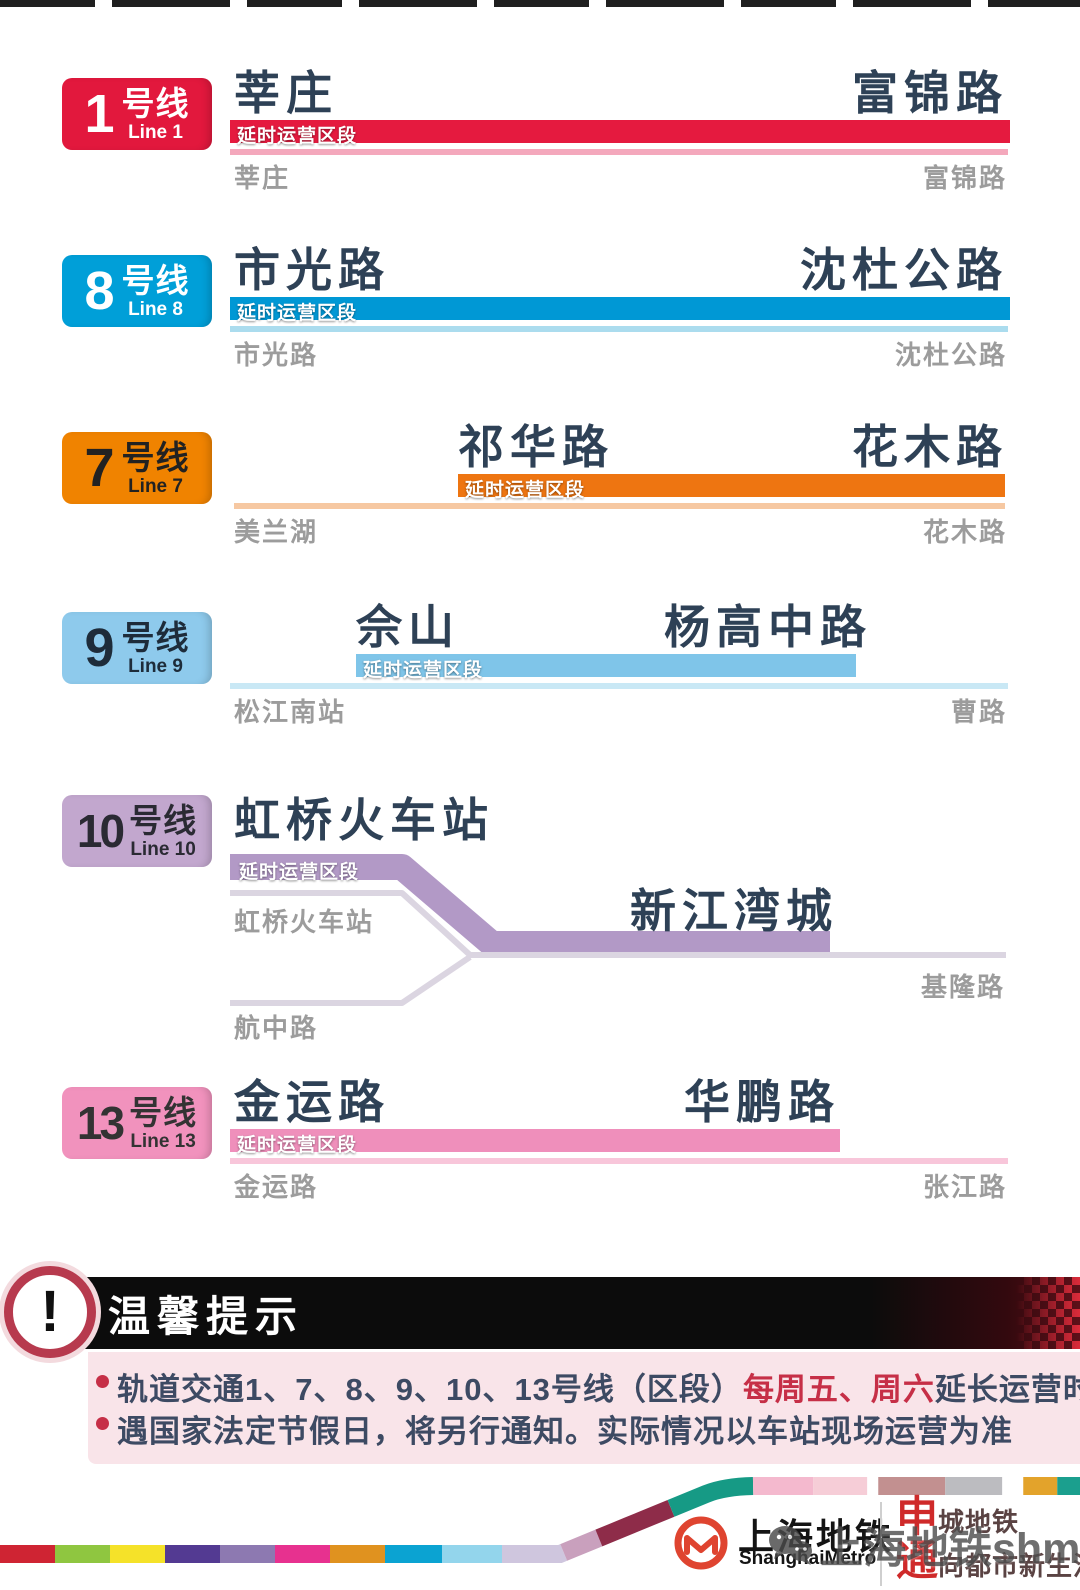 The width and height of the screenshot is (1080, 1590). I want to click on line-number: 1, so click(99, 114).